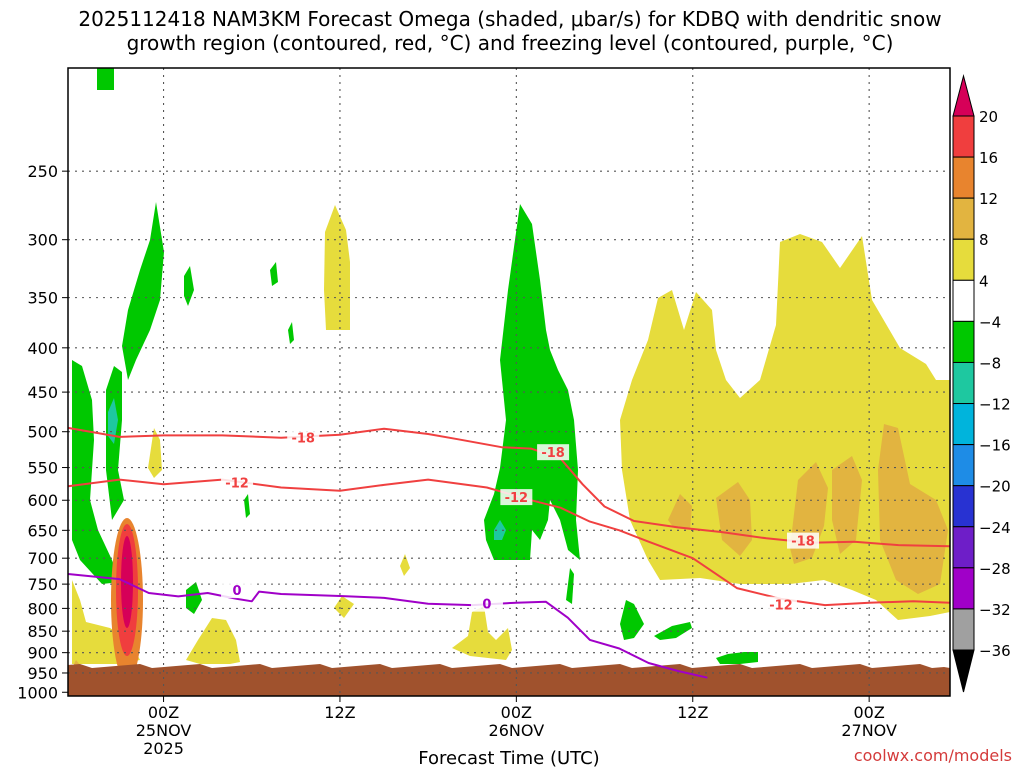  Describe the element at coordinates (37, 692) in the screenshot. I see `y-tick-label-1000: 1000` at that location.